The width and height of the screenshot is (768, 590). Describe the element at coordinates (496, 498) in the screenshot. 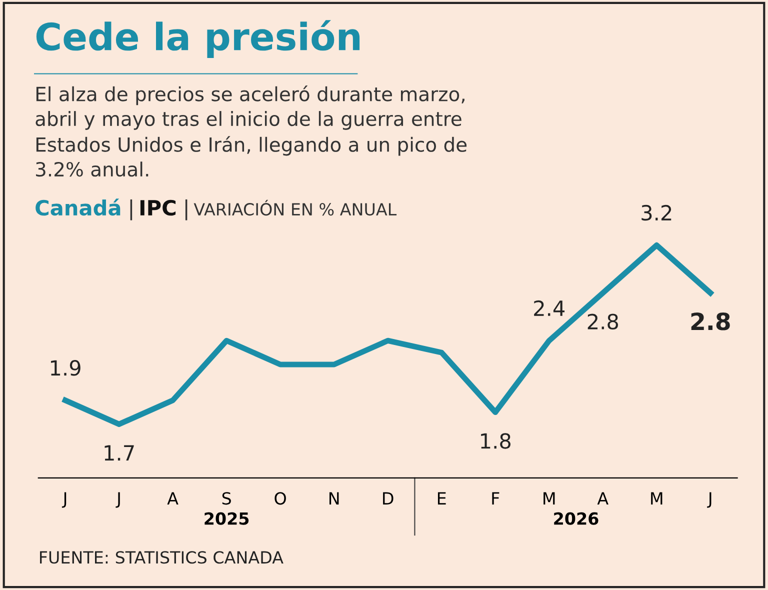

I see `x-tick-label: F` at that location.